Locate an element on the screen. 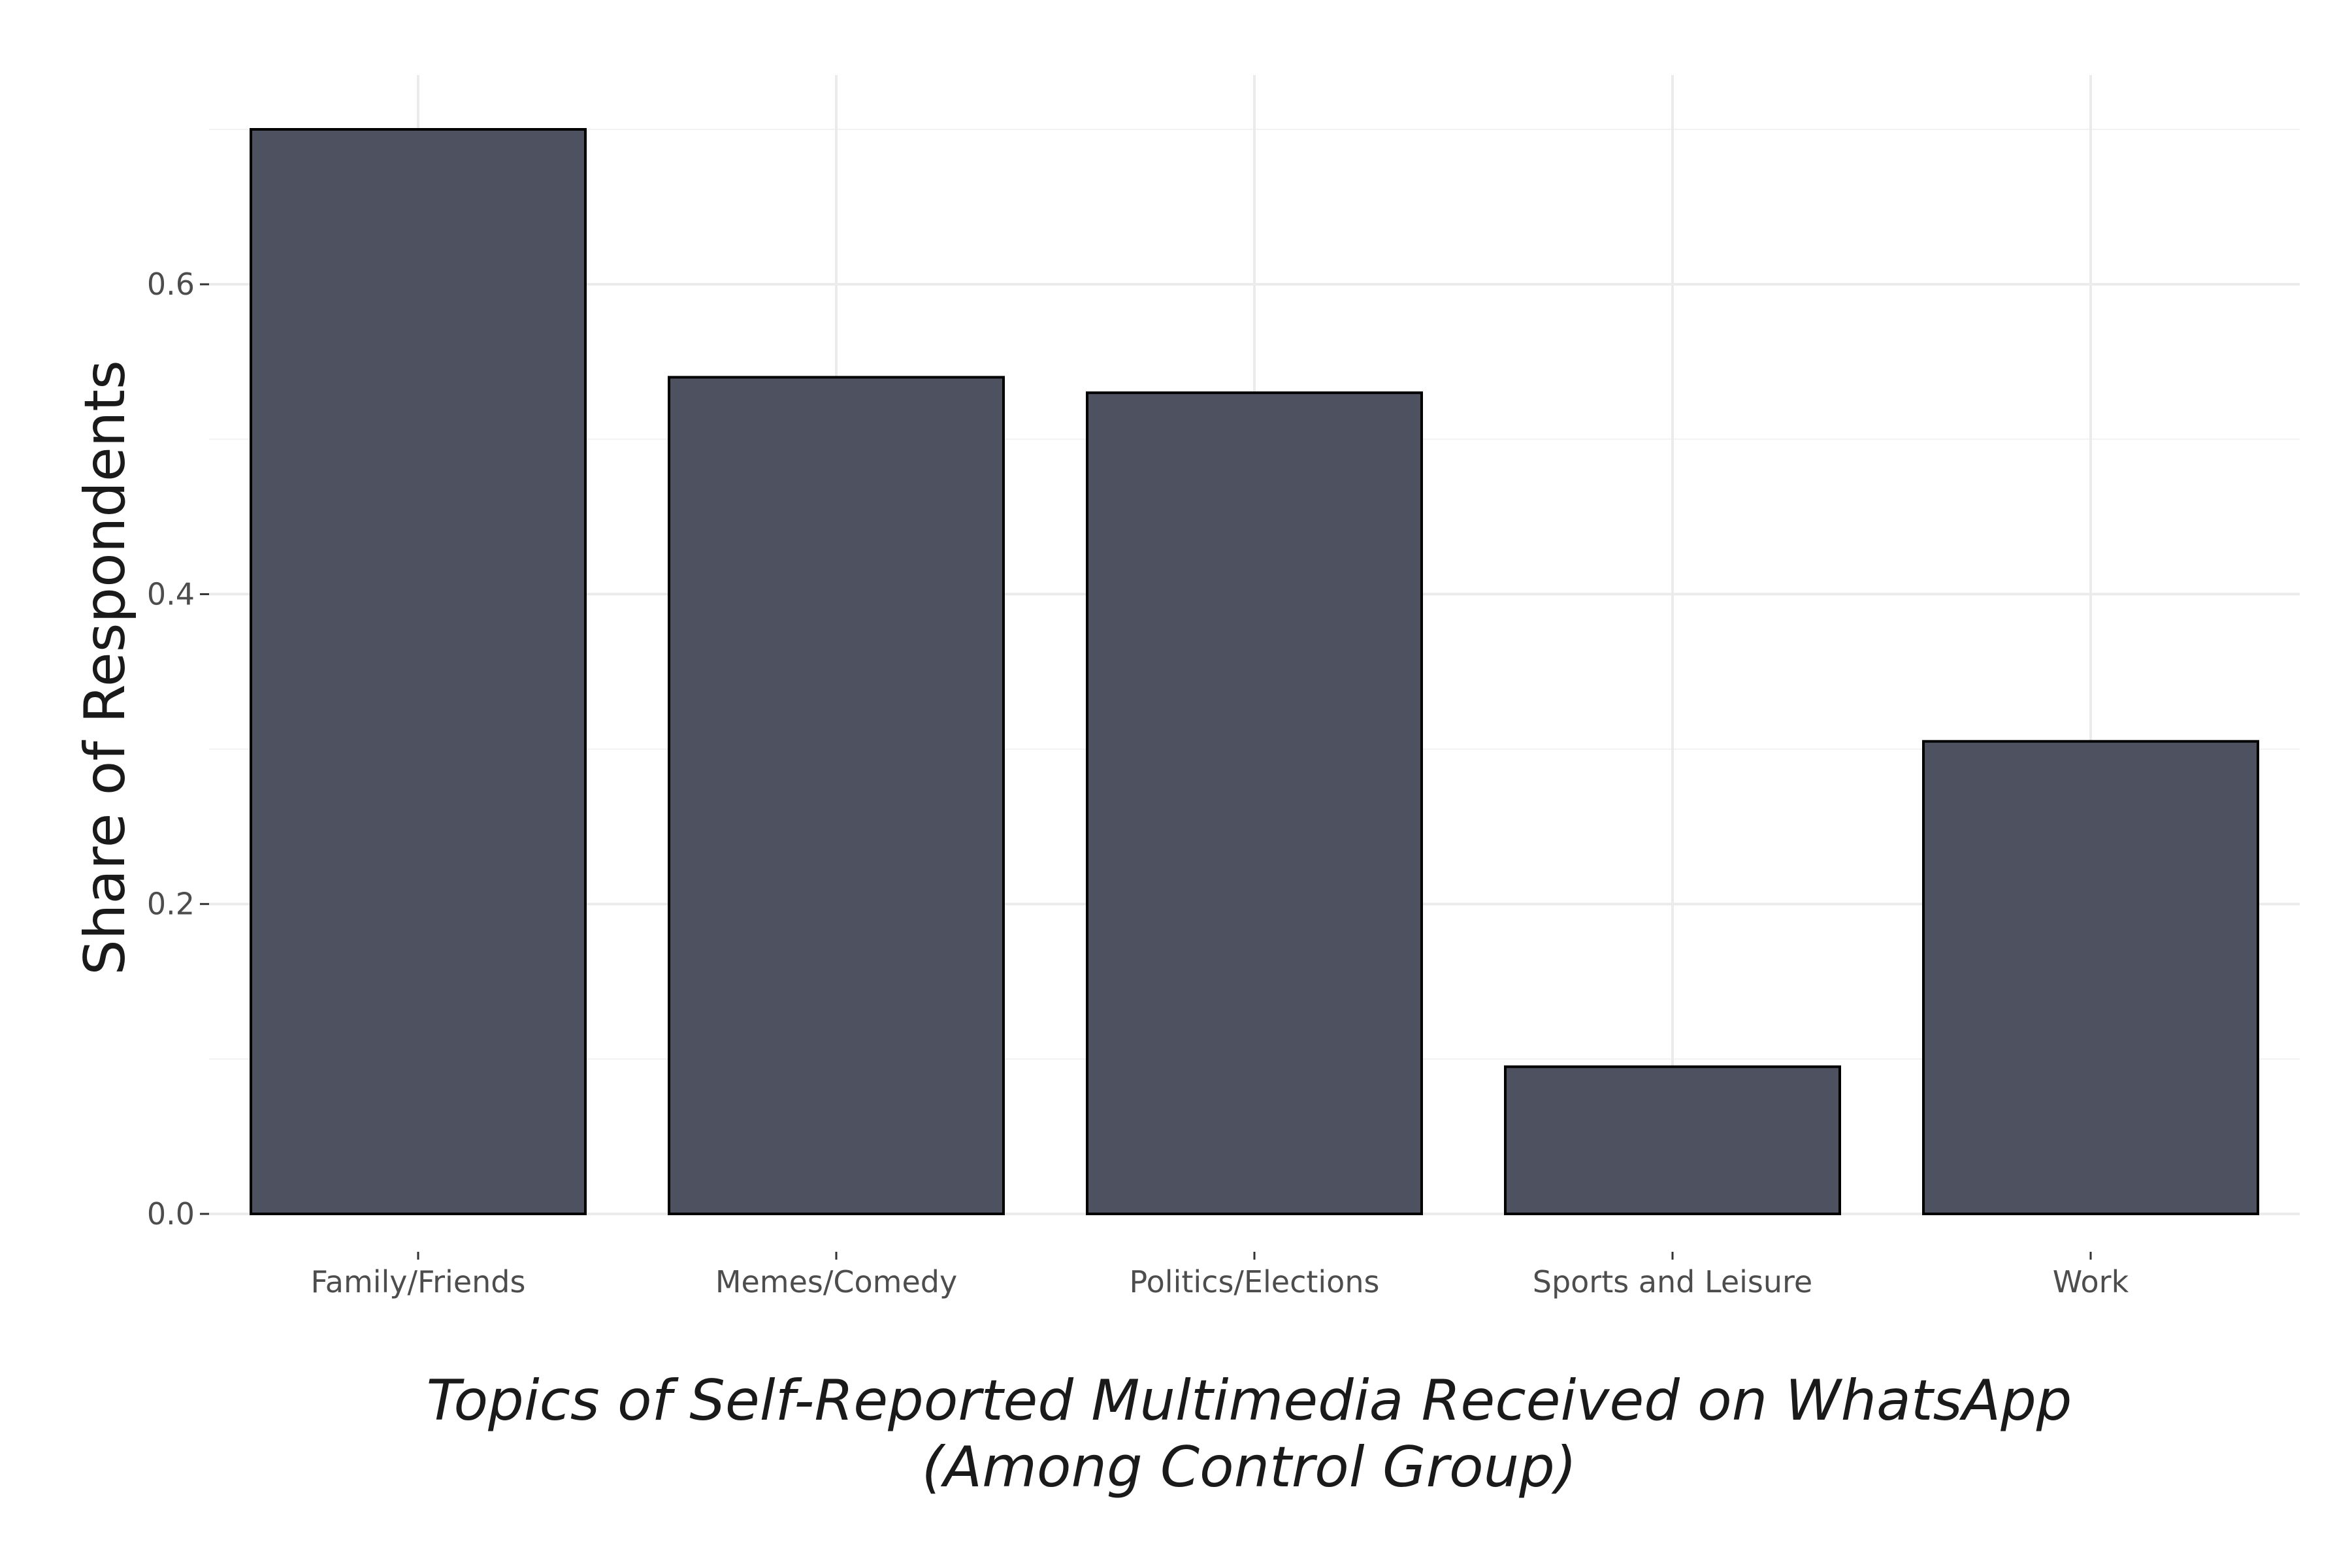 This screenshot has width=2352, height=1568. x-tick-label: Sports and Leisure is located at coordinates (1672, 1281).